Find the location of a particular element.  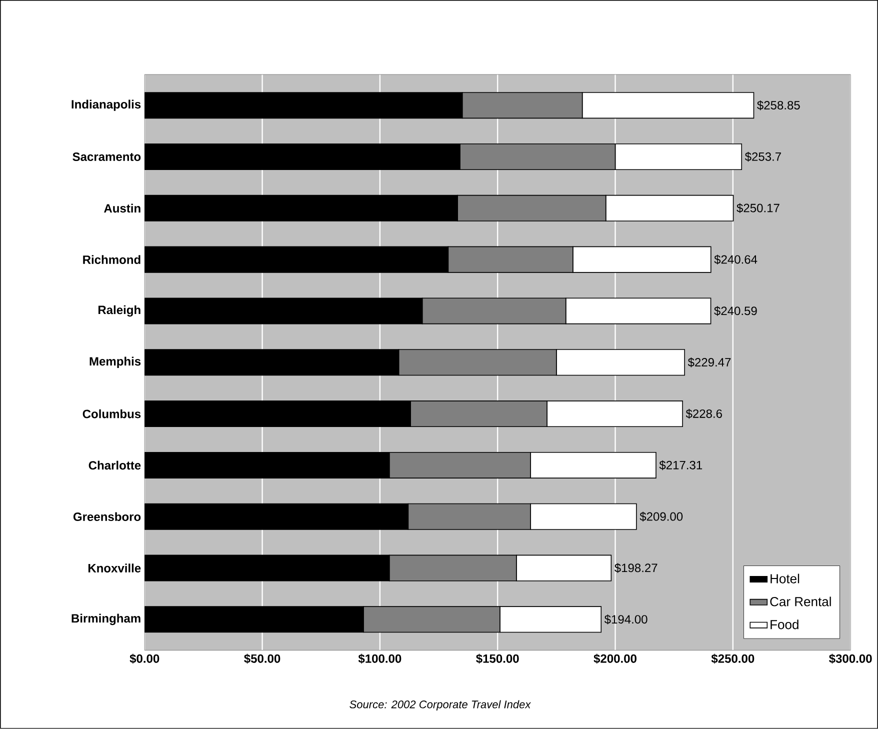

legend-label: Car Rental is located at coordinates (800, 601).